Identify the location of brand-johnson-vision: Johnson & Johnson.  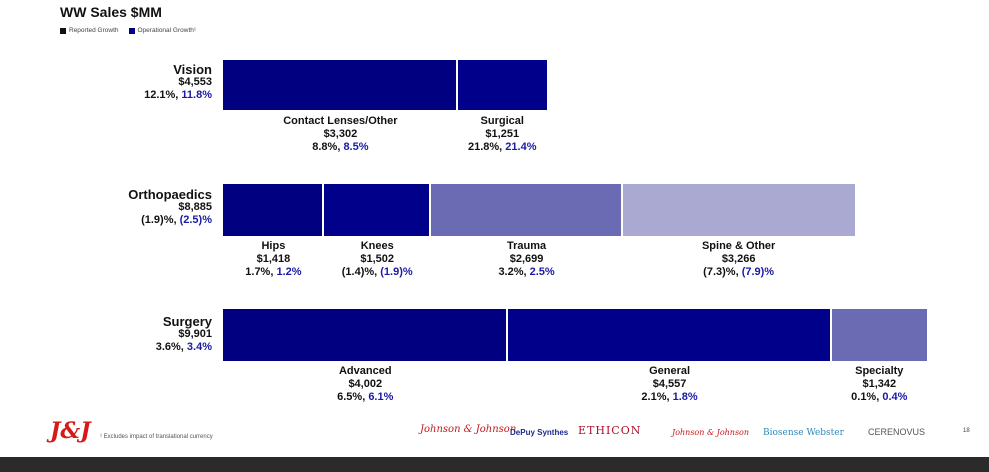
(711, 432).